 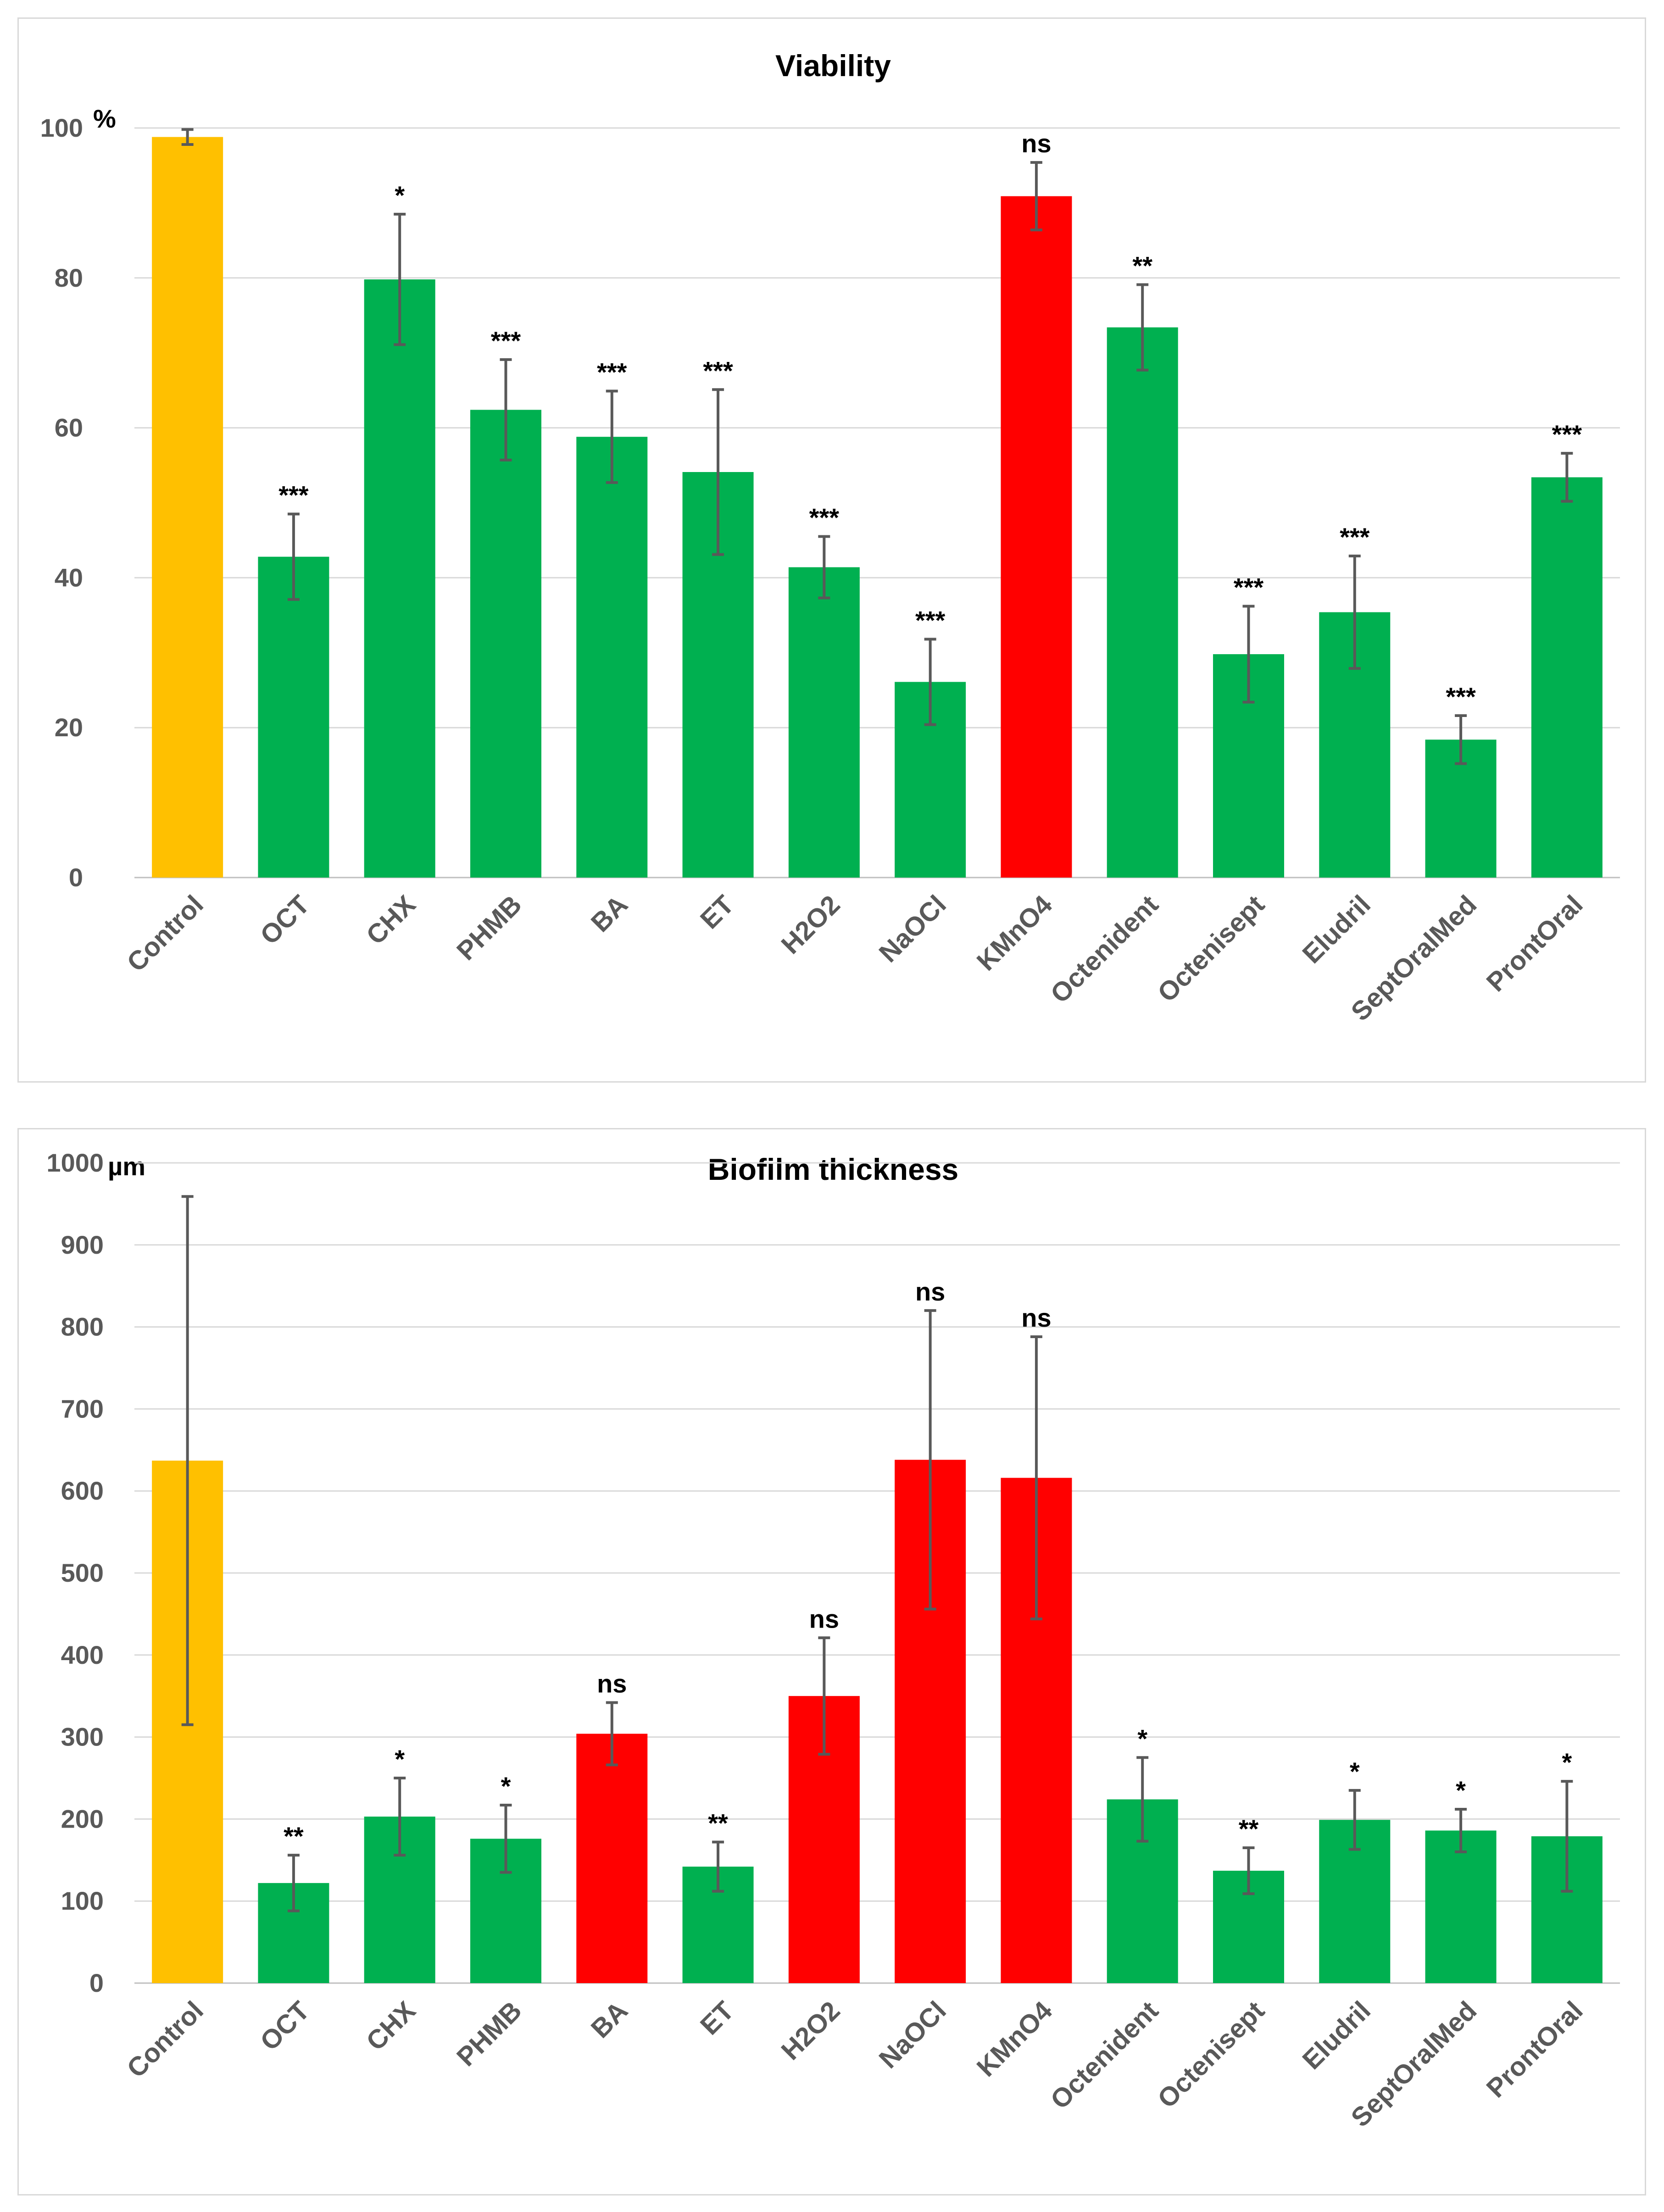 I want to click on bar-prontoral, so click(x=1567, y=677).